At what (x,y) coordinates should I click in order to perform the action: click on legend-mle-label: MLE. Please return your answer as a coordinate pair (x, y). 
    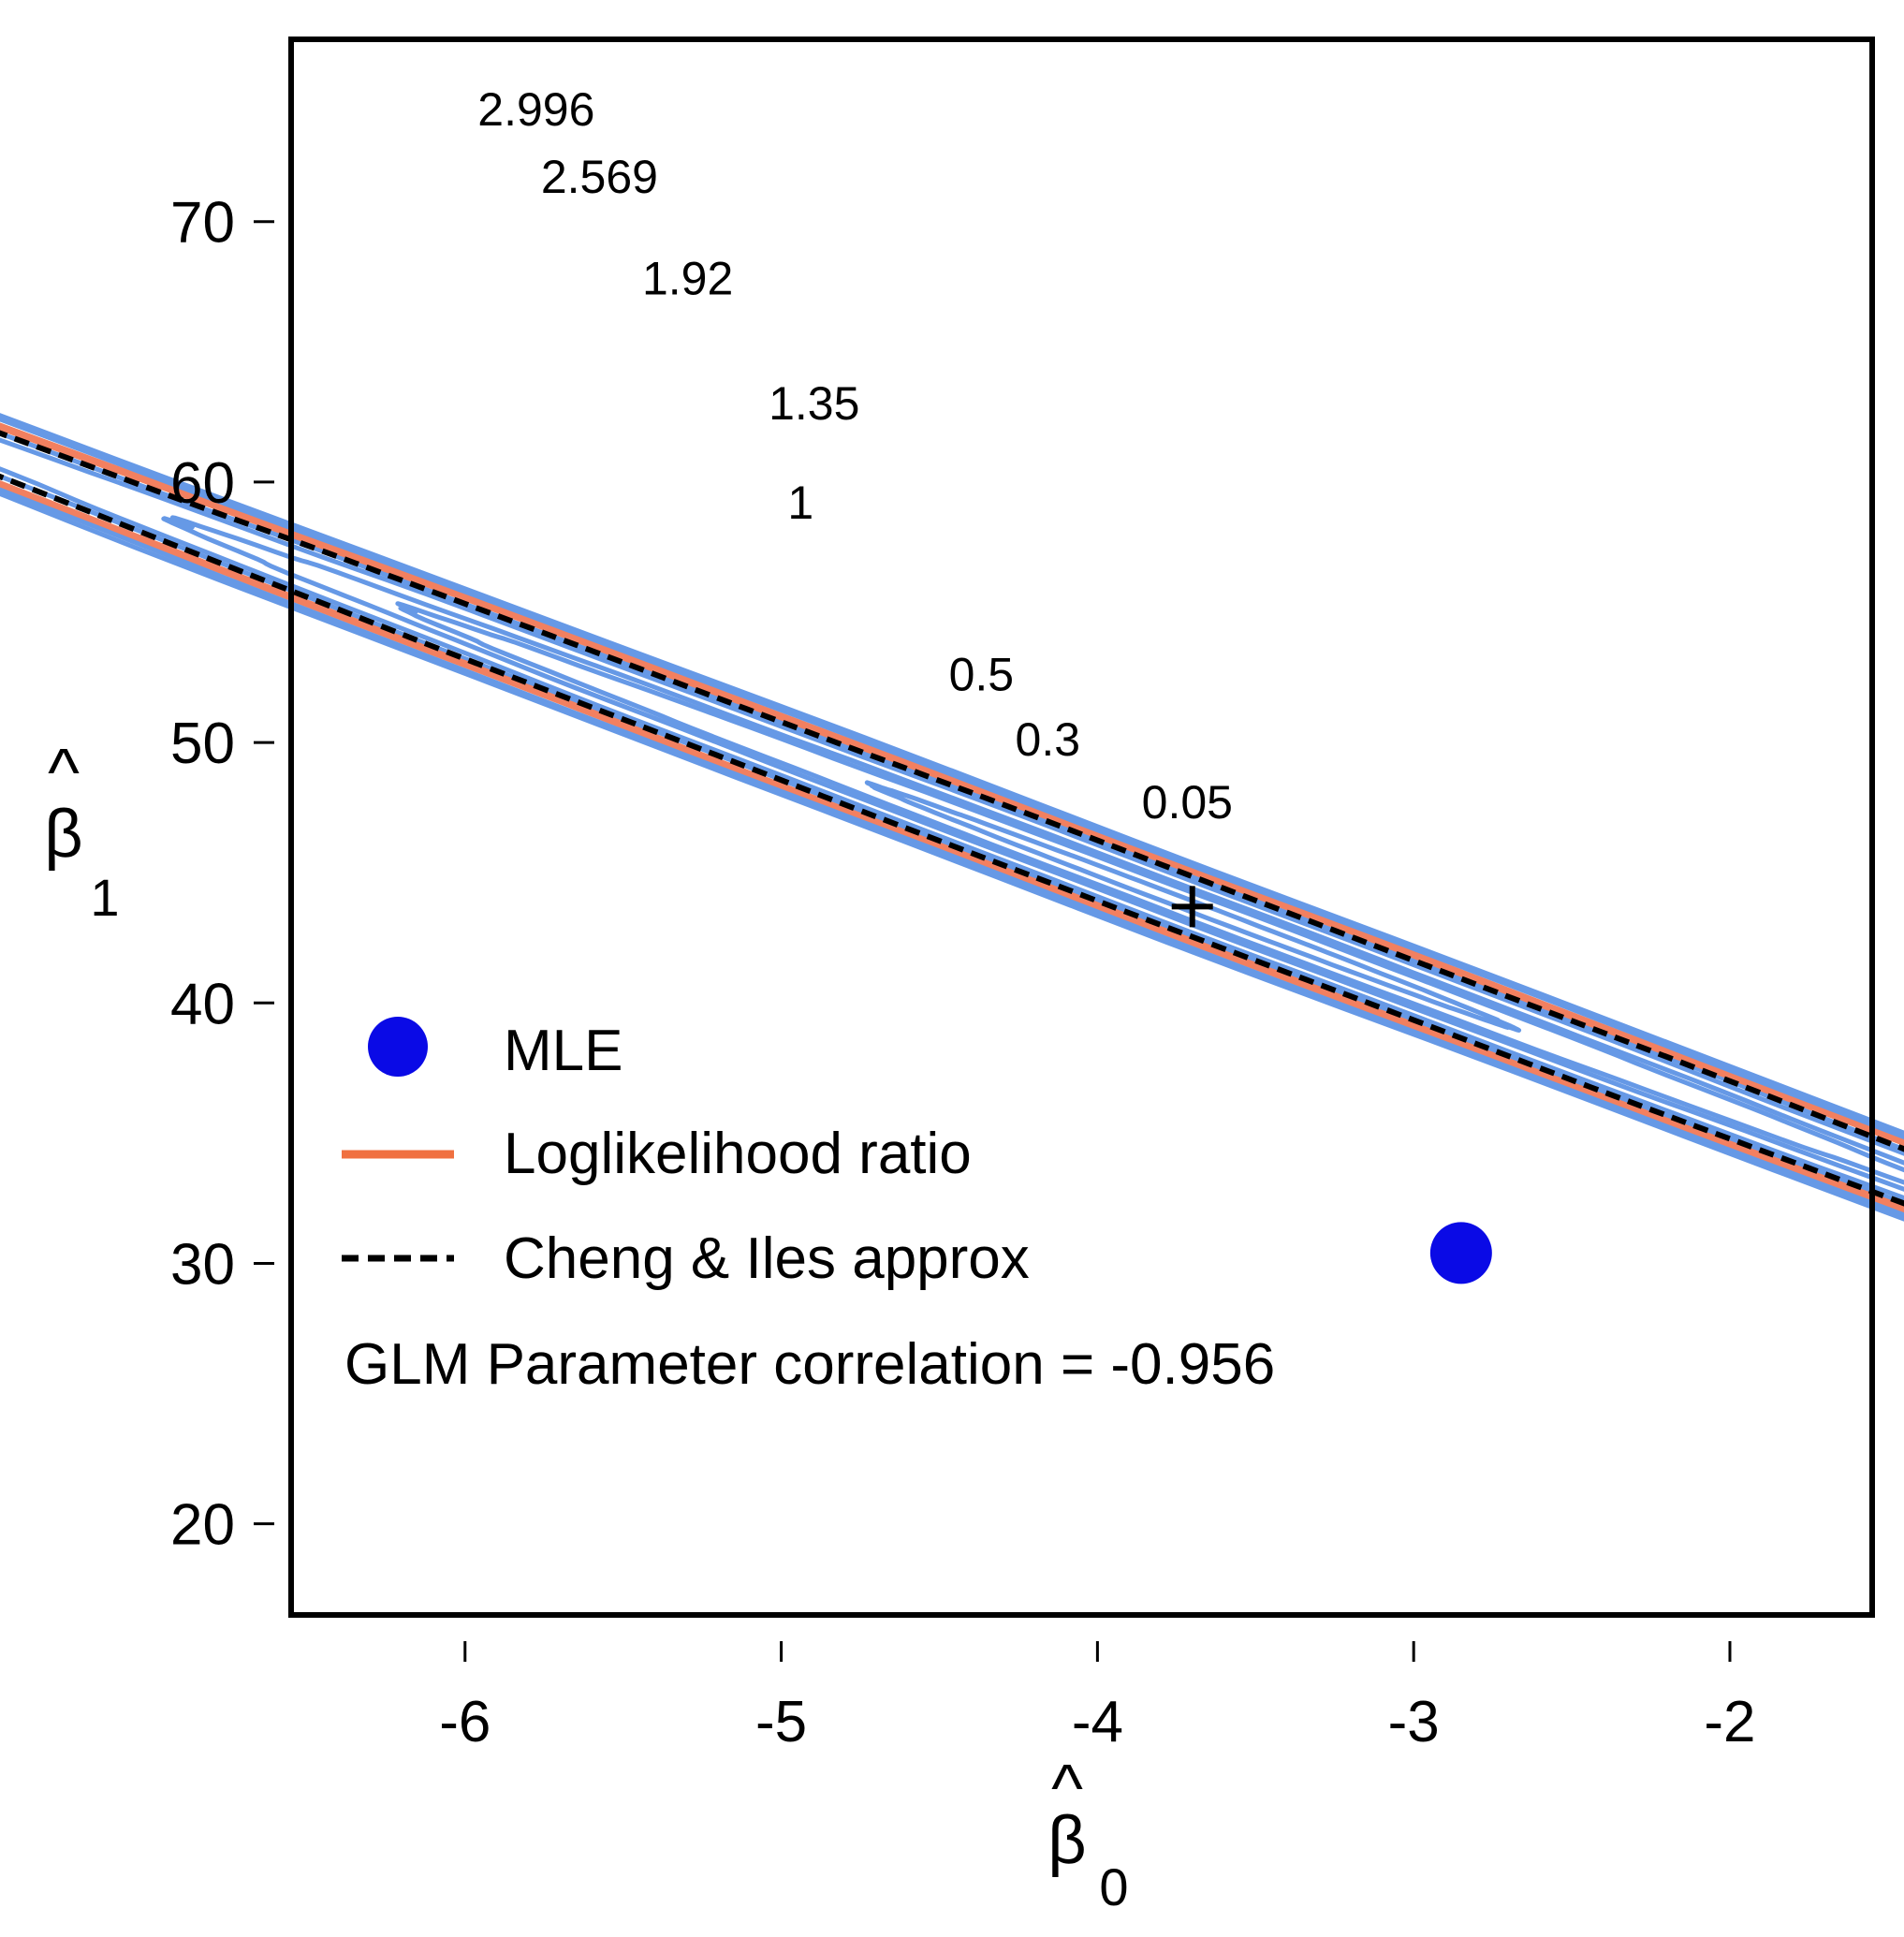
    Looking at the image, I should click on (563, 1051).